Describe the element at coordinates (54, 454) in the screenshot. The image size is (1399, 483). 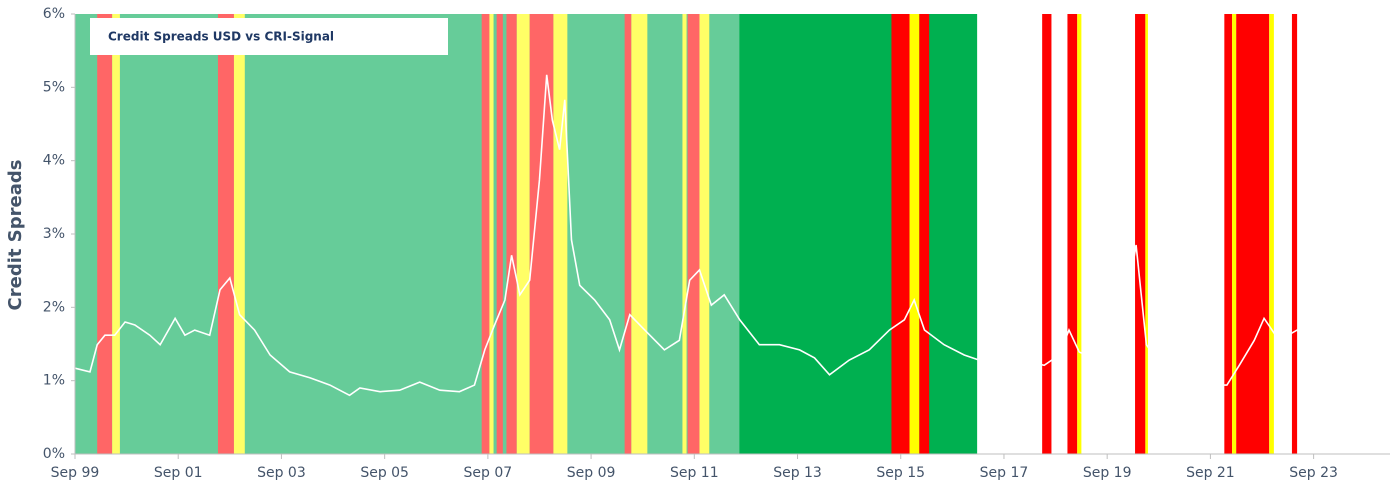
I see `y-tick-label: 0%` at that location.